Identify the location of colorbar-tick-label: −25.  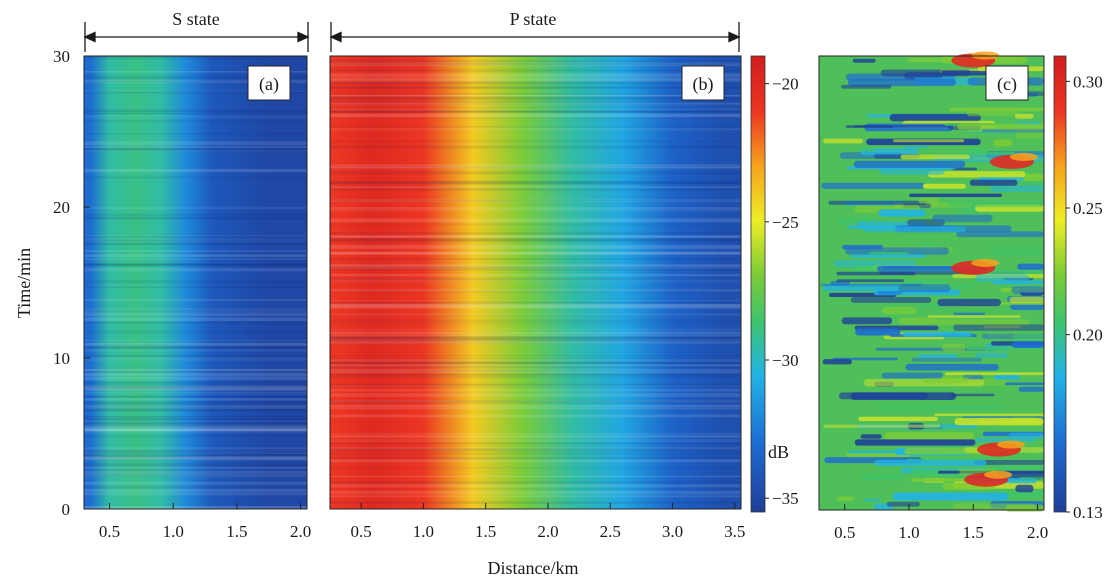
(785, 222).